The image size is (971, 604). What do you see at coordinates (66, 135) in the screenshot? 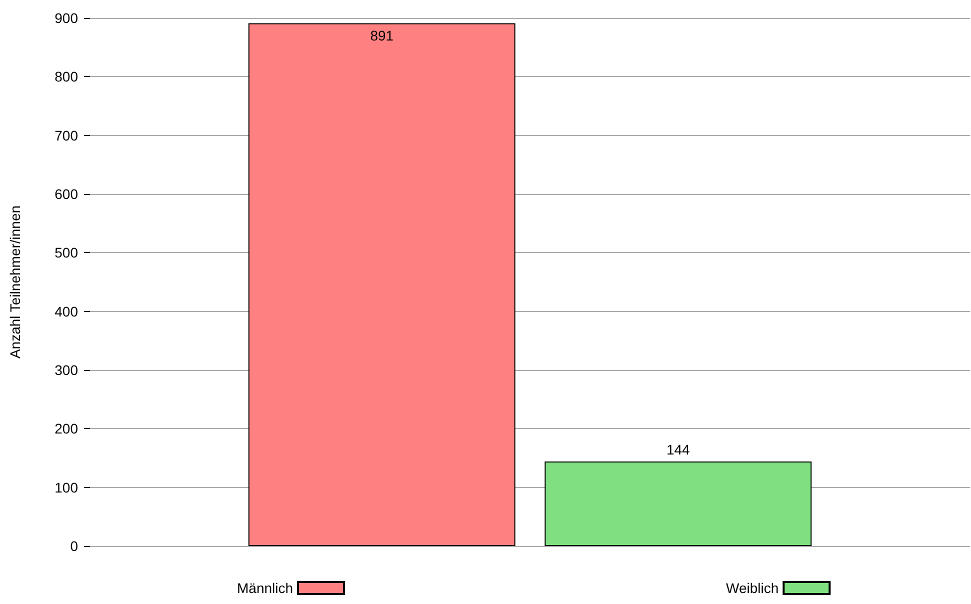
I see `y-tick-label: 700` at bounding box center [66, 135].